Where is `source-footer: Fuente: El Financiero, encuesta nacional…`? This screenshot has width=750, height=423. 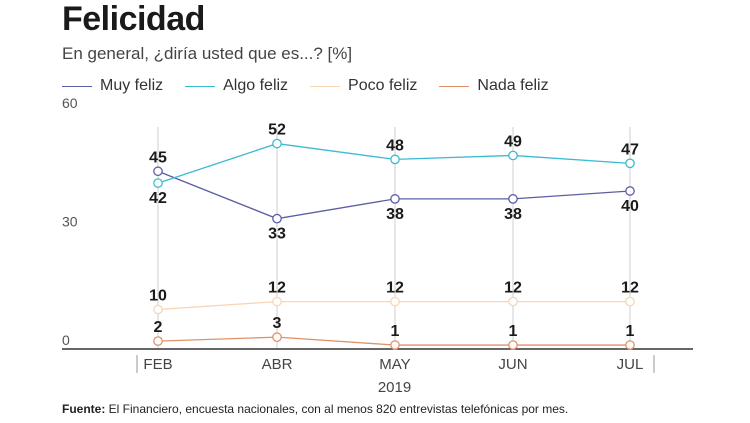 source-footer: Fuente: El Financiero, encuesta nacional… is located at coordinates (315, 409).